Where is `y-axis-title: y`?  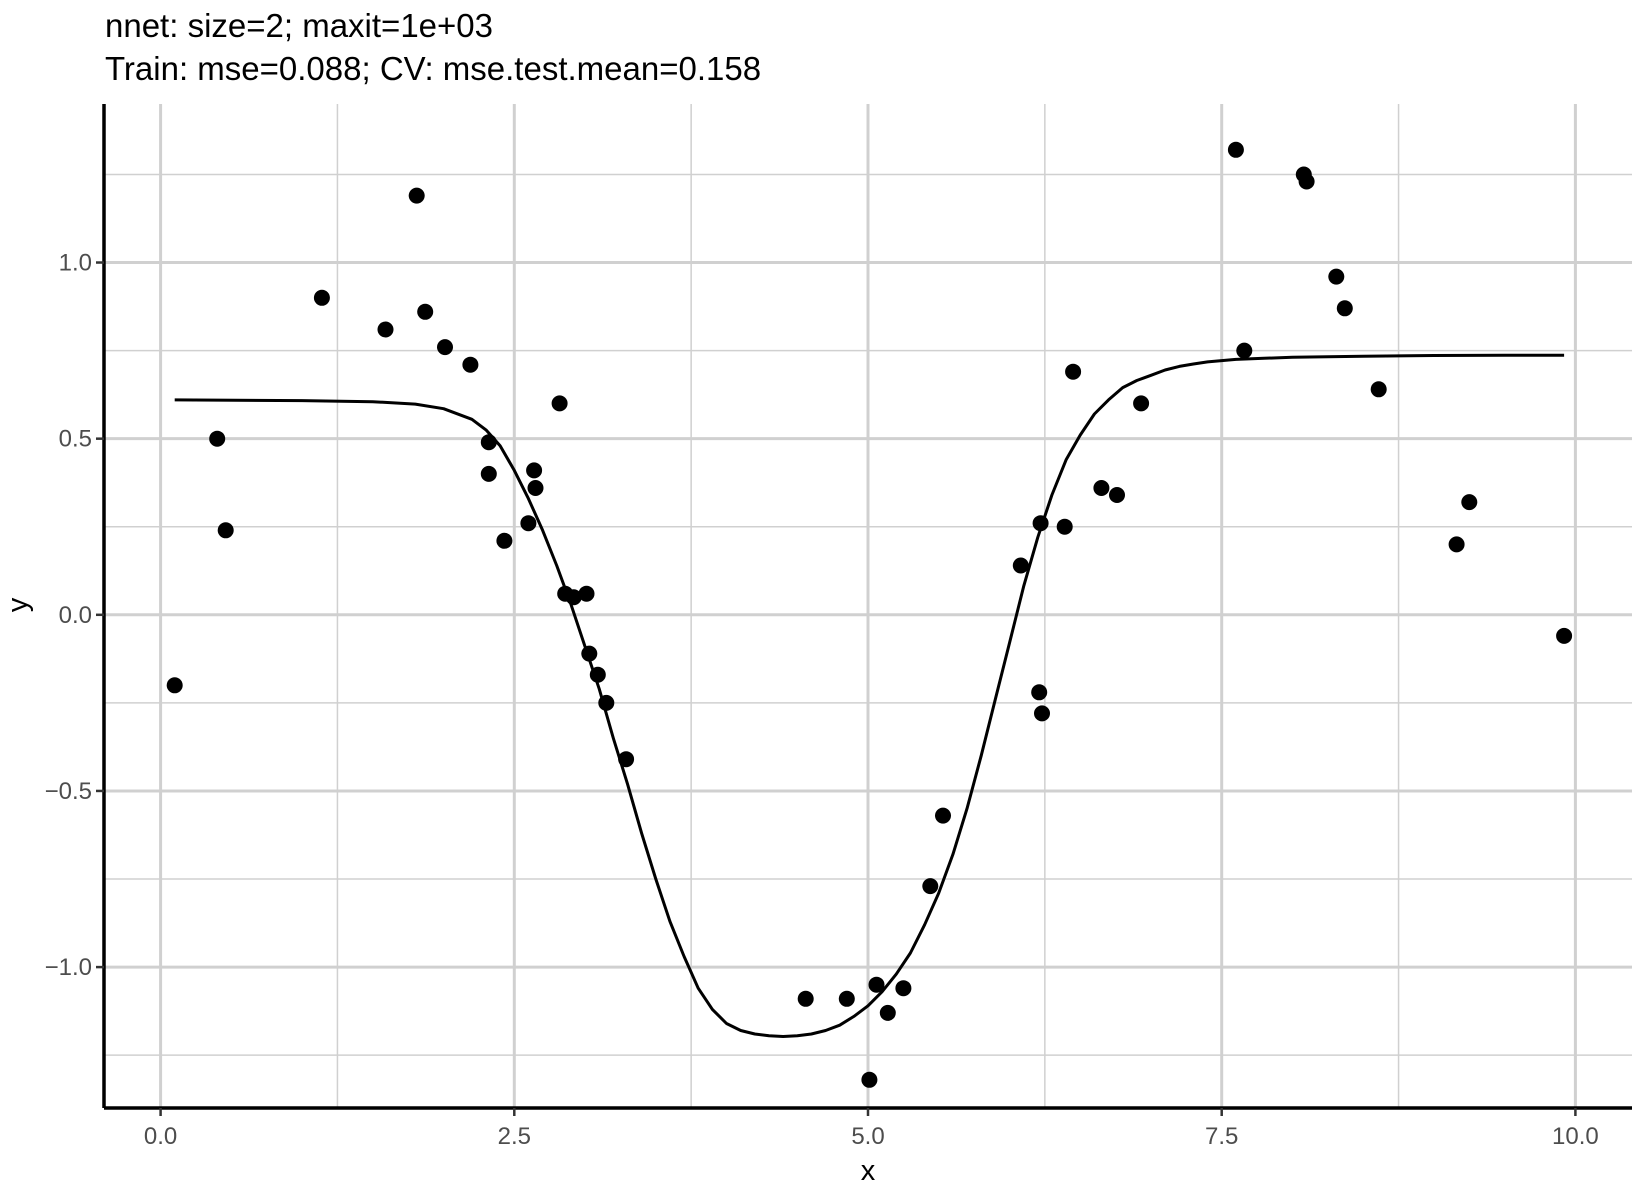 y-axis-title: y is located at coordinates (18, 604).